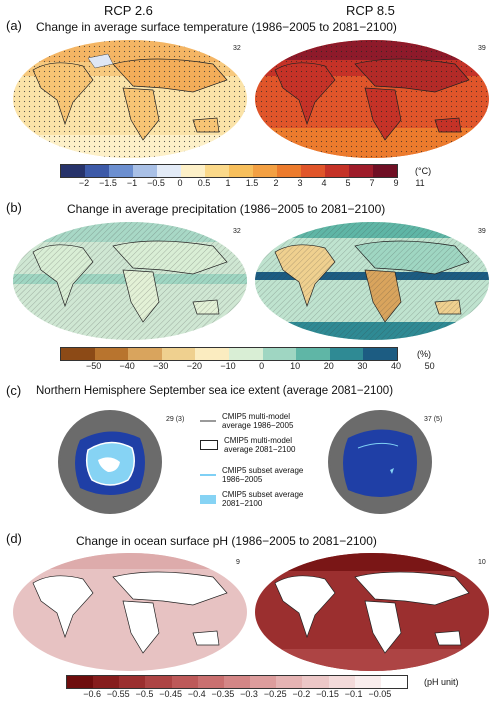 Image resolution: width=500 pixels, height=703 pixels. Describe the element at coordinates (110, 462) in the screenshot. I see `sea-ice-map-rcp26` at that location.